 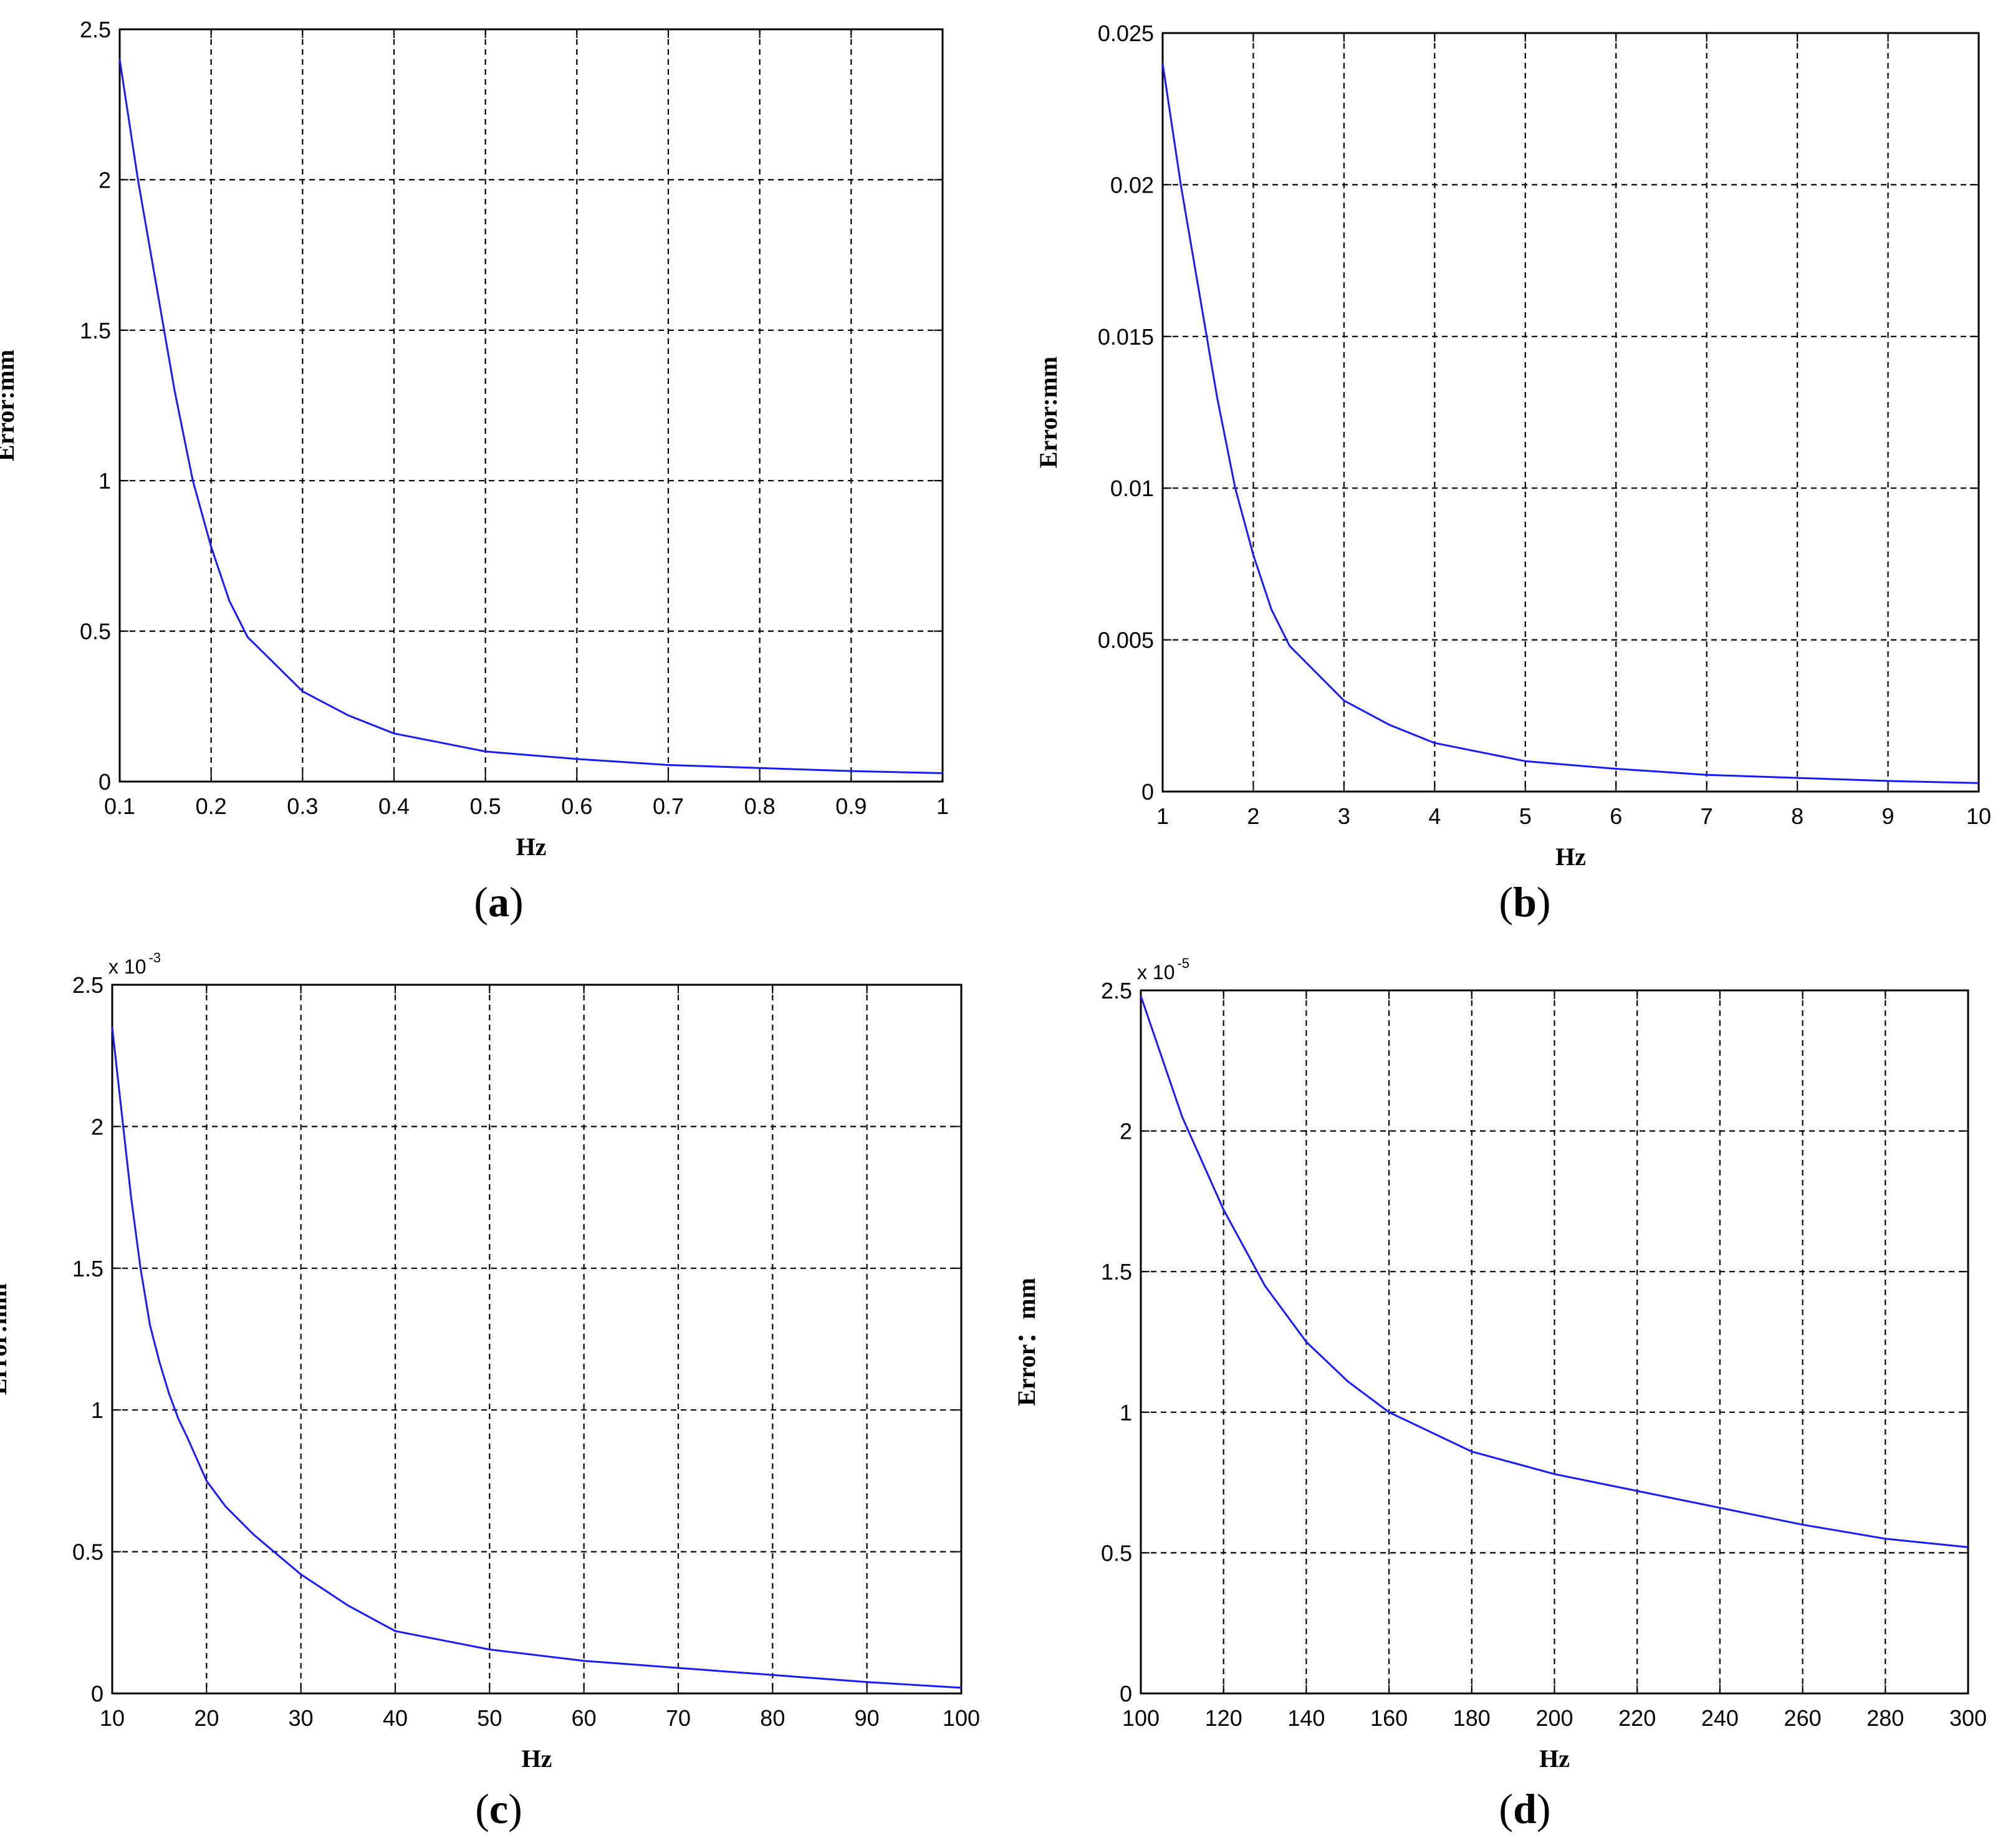 I want to click on y-tick-label: 0.015, so click(x=1126, y=337).